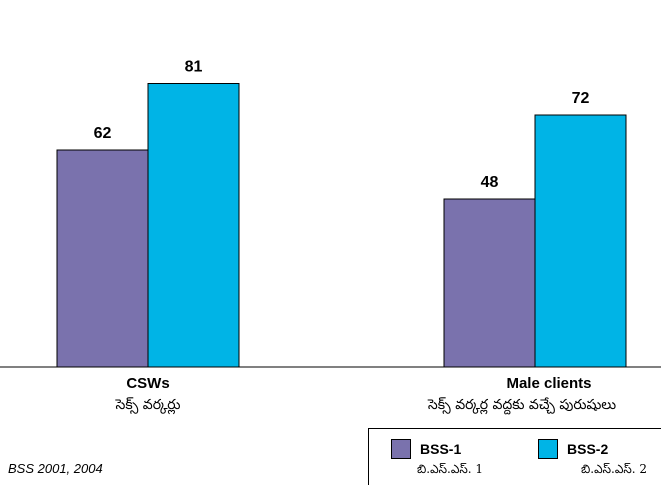 Image resolution: width=661 pixels, height=485 pixels. I want to click on bar-bss-2-csws, so click(193, 225).